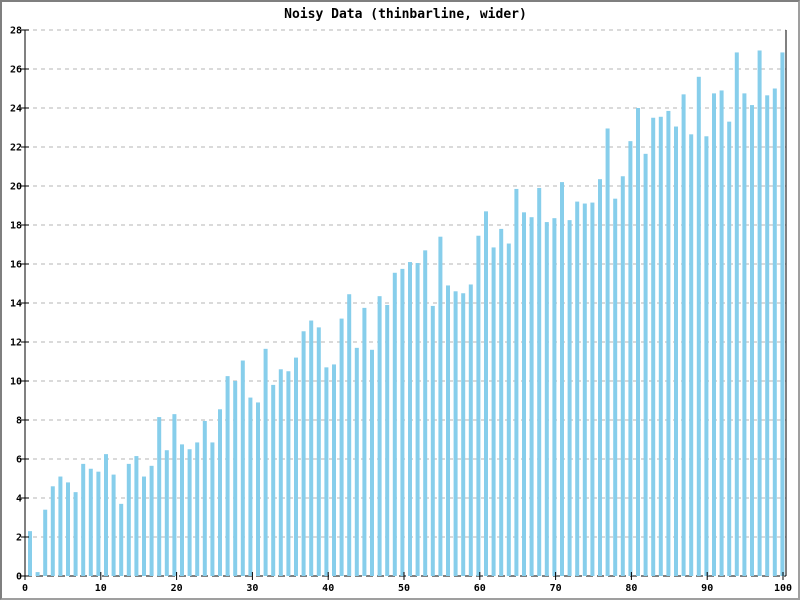  Describe the element at coordinates (16, 70) in the screenshot. I see `y-tick-label: 26` at that location.